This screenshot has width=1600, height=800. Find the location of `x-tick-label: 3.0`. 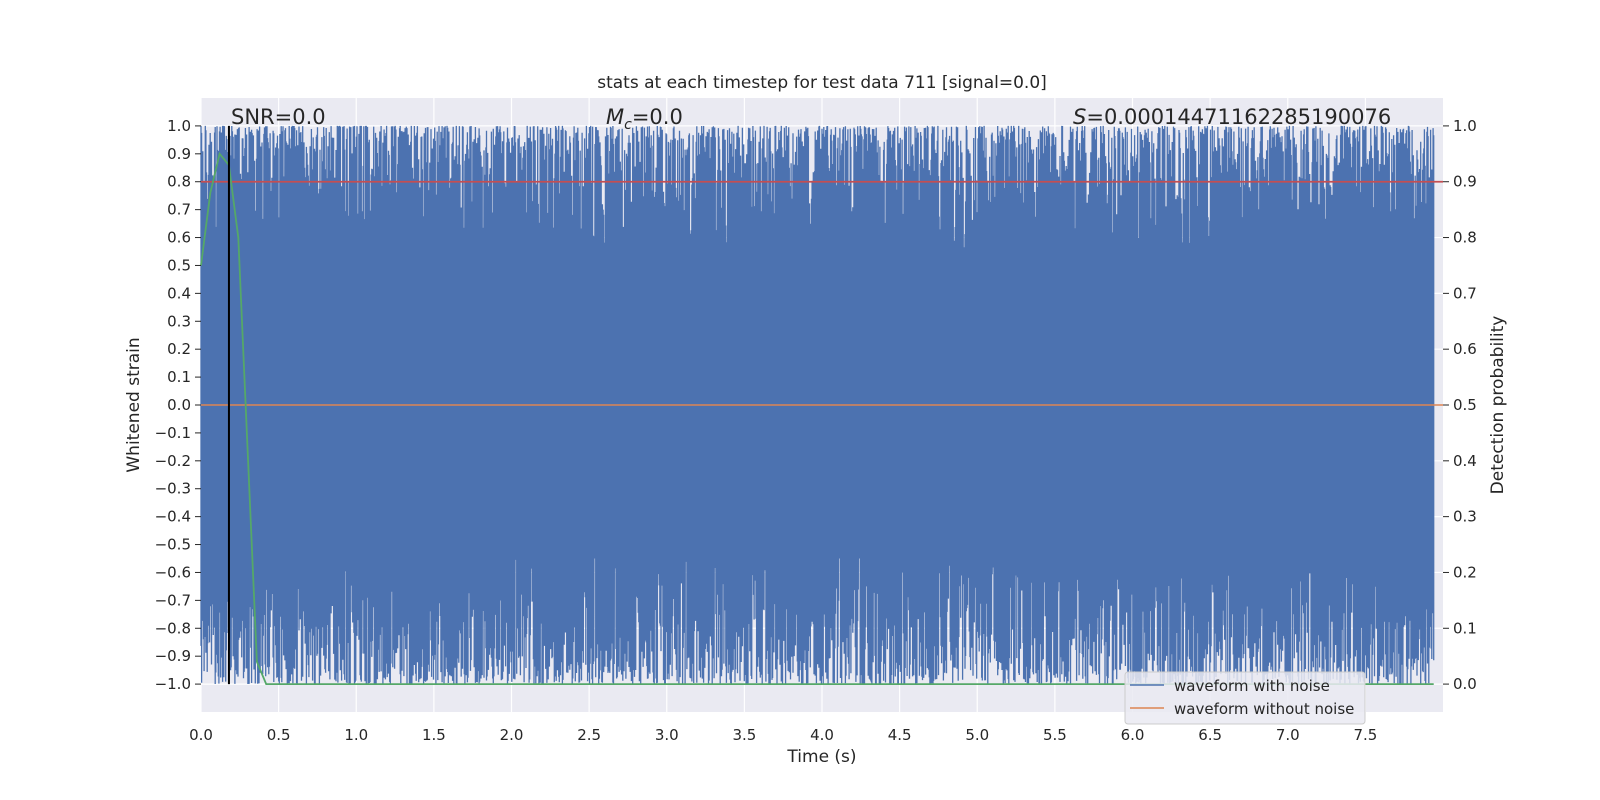

x-tick-label: 3.0 is located at coordinates (667, 735).